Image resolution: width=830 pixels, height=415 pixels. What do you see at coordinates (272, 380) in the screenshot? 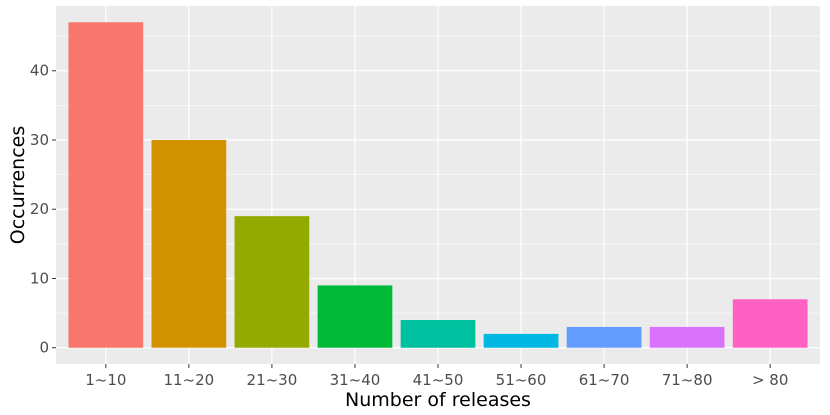
I see `x-tick-label: 21~30` at bounding box center [272, 380].